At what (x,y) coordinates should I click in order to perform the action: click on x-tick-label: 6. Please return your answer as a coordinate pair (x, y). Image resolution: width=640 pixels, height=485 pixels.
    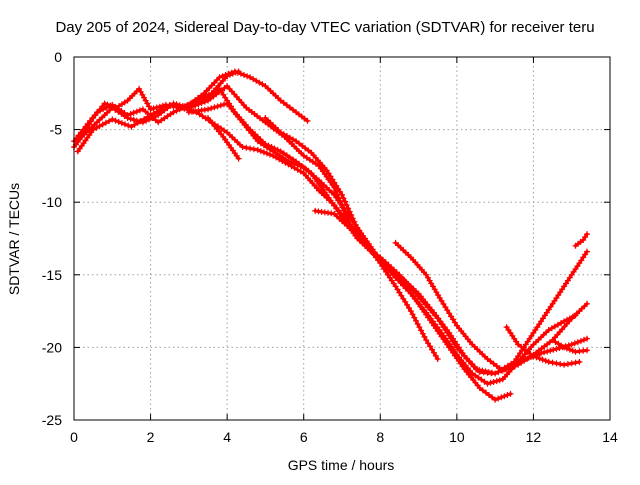
    Looking at the image, I should click on (304, 437).